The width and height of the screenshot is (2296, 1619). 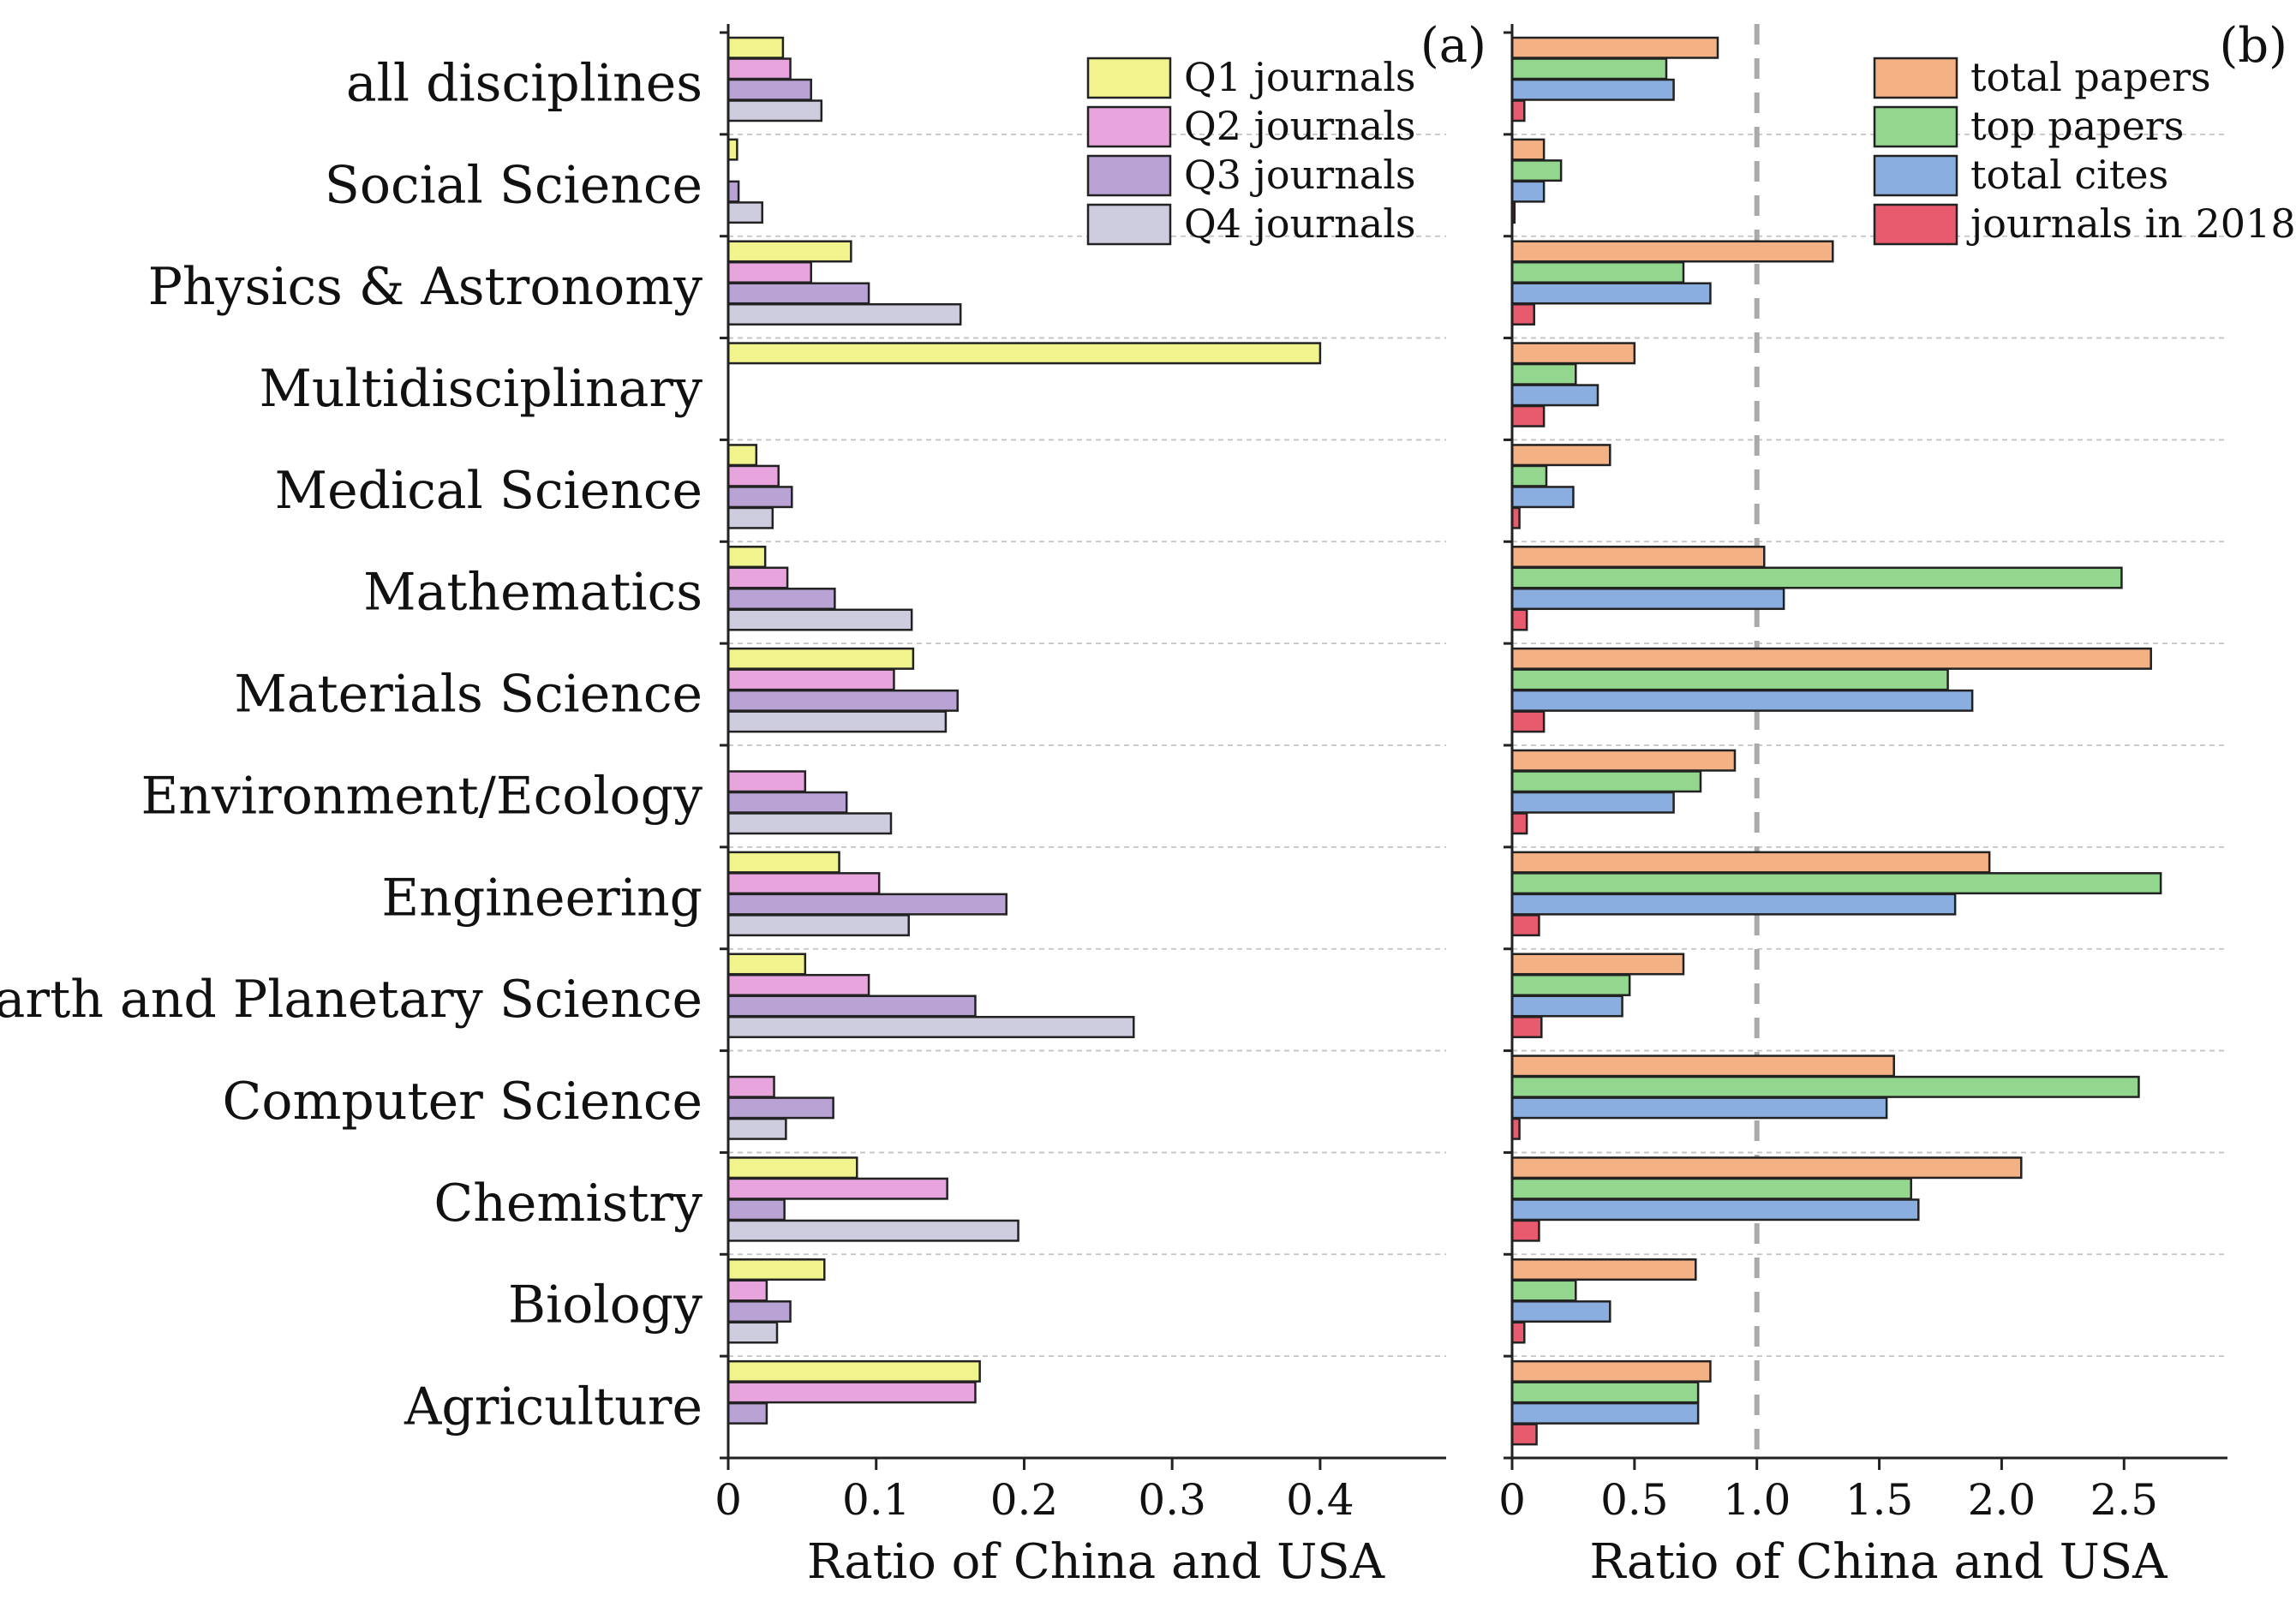 What do you see at coordinates (1129, 224) in the screenshot?
I see `legend-swatch-q4-journals` at bounding box center [1129, 224].